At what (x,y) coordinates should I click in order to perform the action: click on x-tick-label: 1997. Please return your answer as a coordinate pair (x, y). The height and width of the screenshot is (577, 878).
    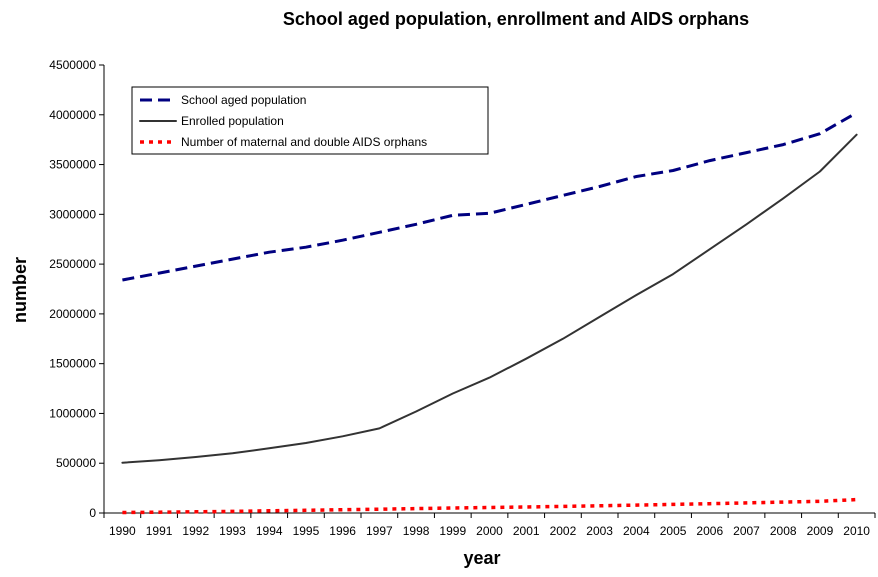
    Looking at the image, I should click on (379, 531).